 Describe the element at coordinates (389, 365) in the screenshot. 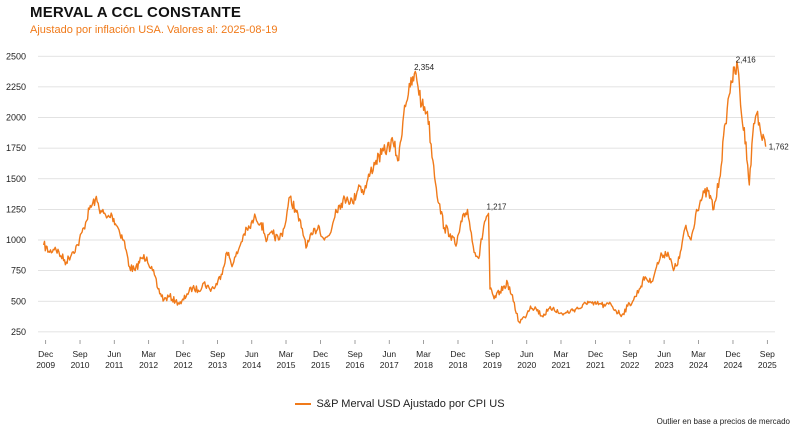

I see `x-tick-year: 2017` at that location.